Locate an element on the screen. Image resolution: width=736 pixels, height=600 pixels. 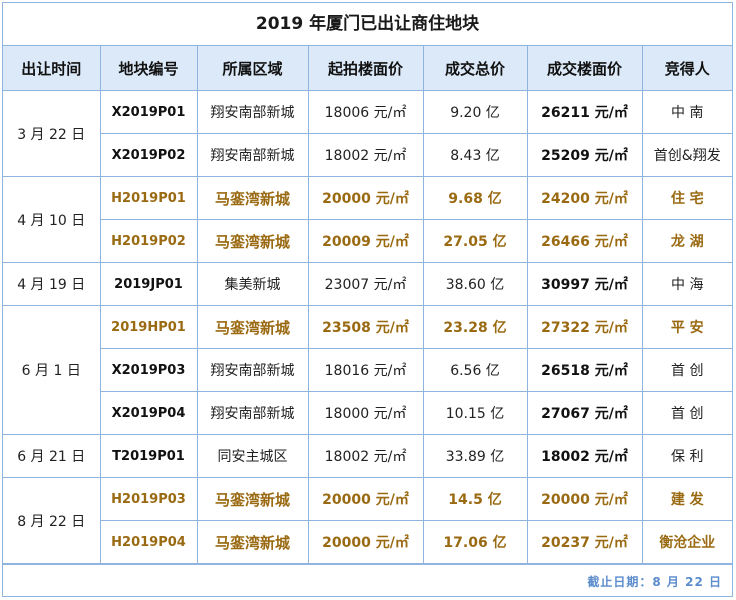
buyer-cell: 中 南 is located at coordinates (686, 112).